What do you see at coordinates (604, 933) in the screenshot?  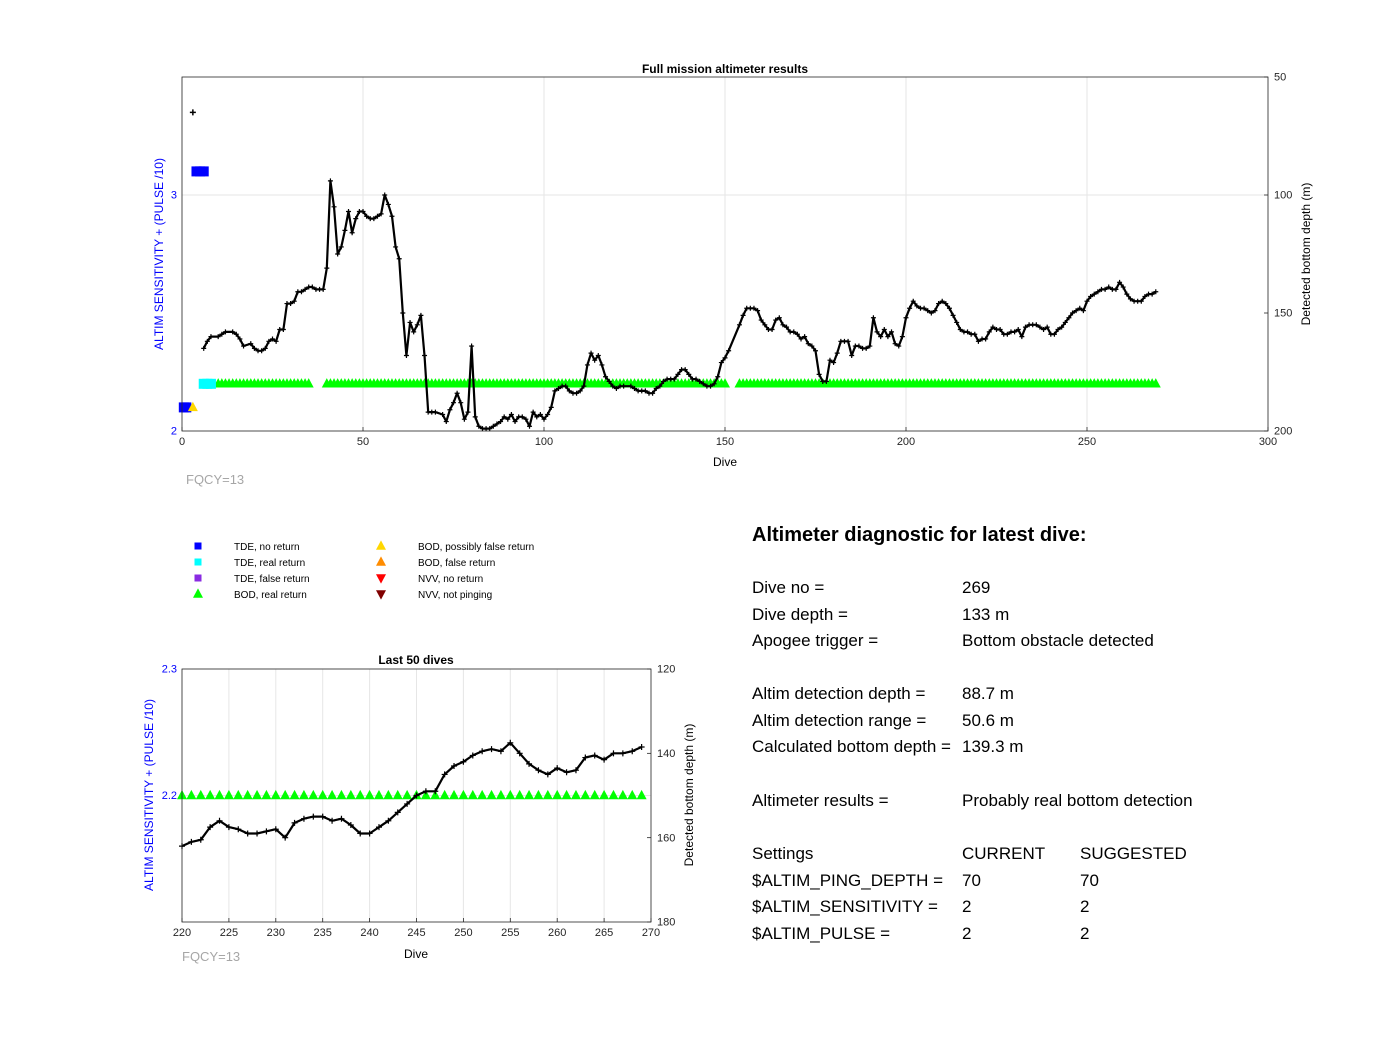 I see `x-tick-label: 265` at bounding box center [604, 933].